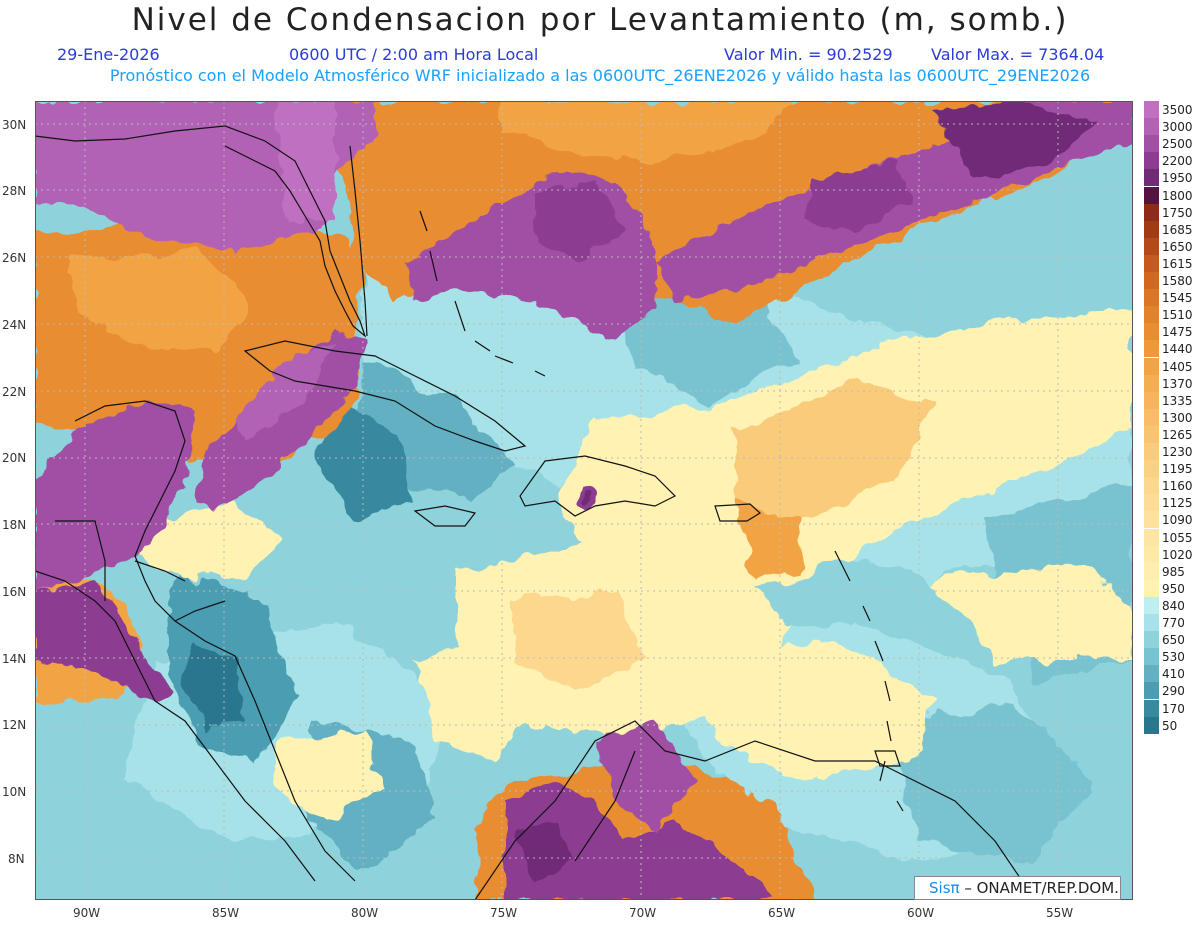 The width and height of the screenshot is (1200, 927). I want to click on legend-label: 3000, so click(1177, 127).